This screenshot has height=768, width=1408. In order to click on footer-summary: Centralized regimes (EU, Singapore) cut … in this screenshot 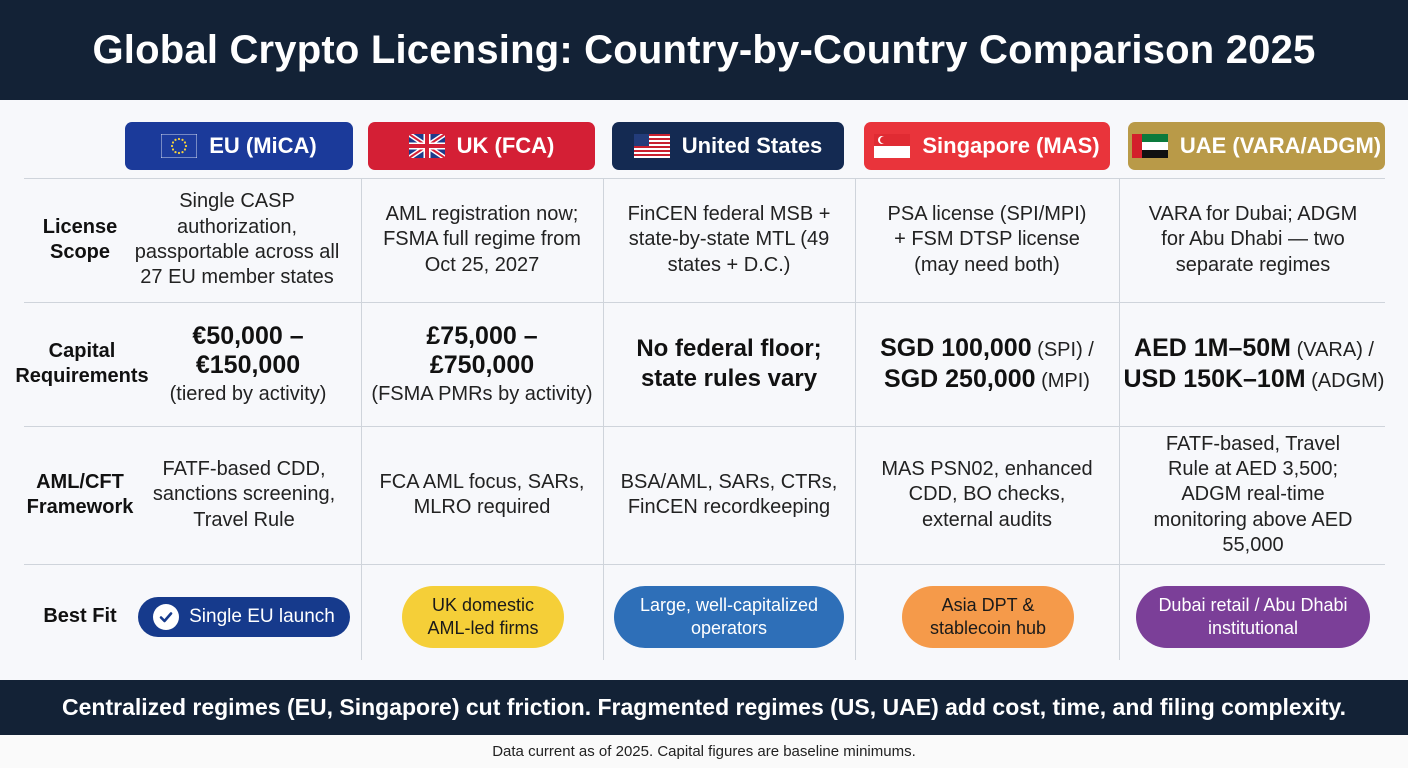, I will do `click(704, 707)`.